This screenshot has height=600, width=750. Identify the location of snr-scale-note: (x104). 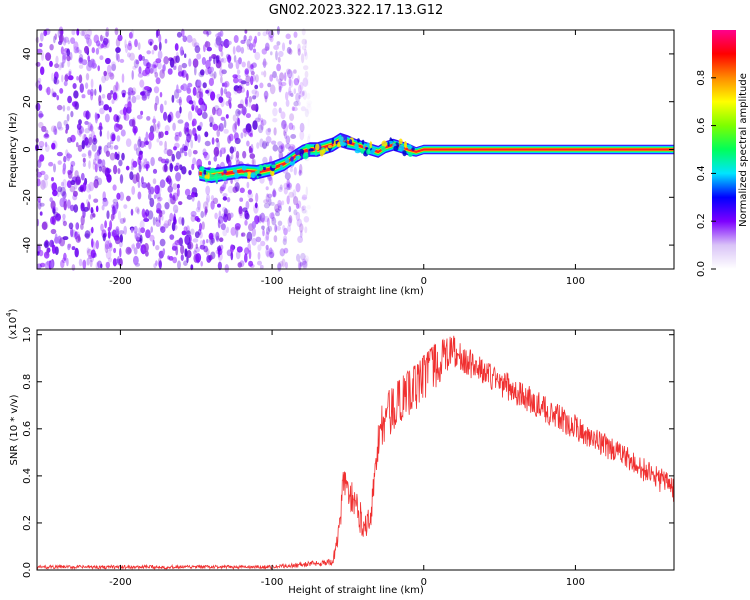
(12, 323).